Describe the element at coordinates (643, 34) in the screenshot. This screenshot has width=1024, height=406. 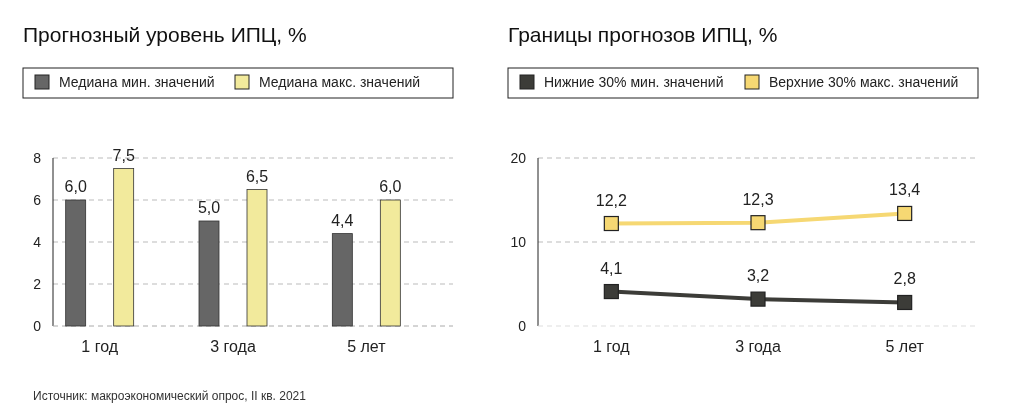
I see `chart-title: Границы прогнозов ИПЦ, %` at that location.